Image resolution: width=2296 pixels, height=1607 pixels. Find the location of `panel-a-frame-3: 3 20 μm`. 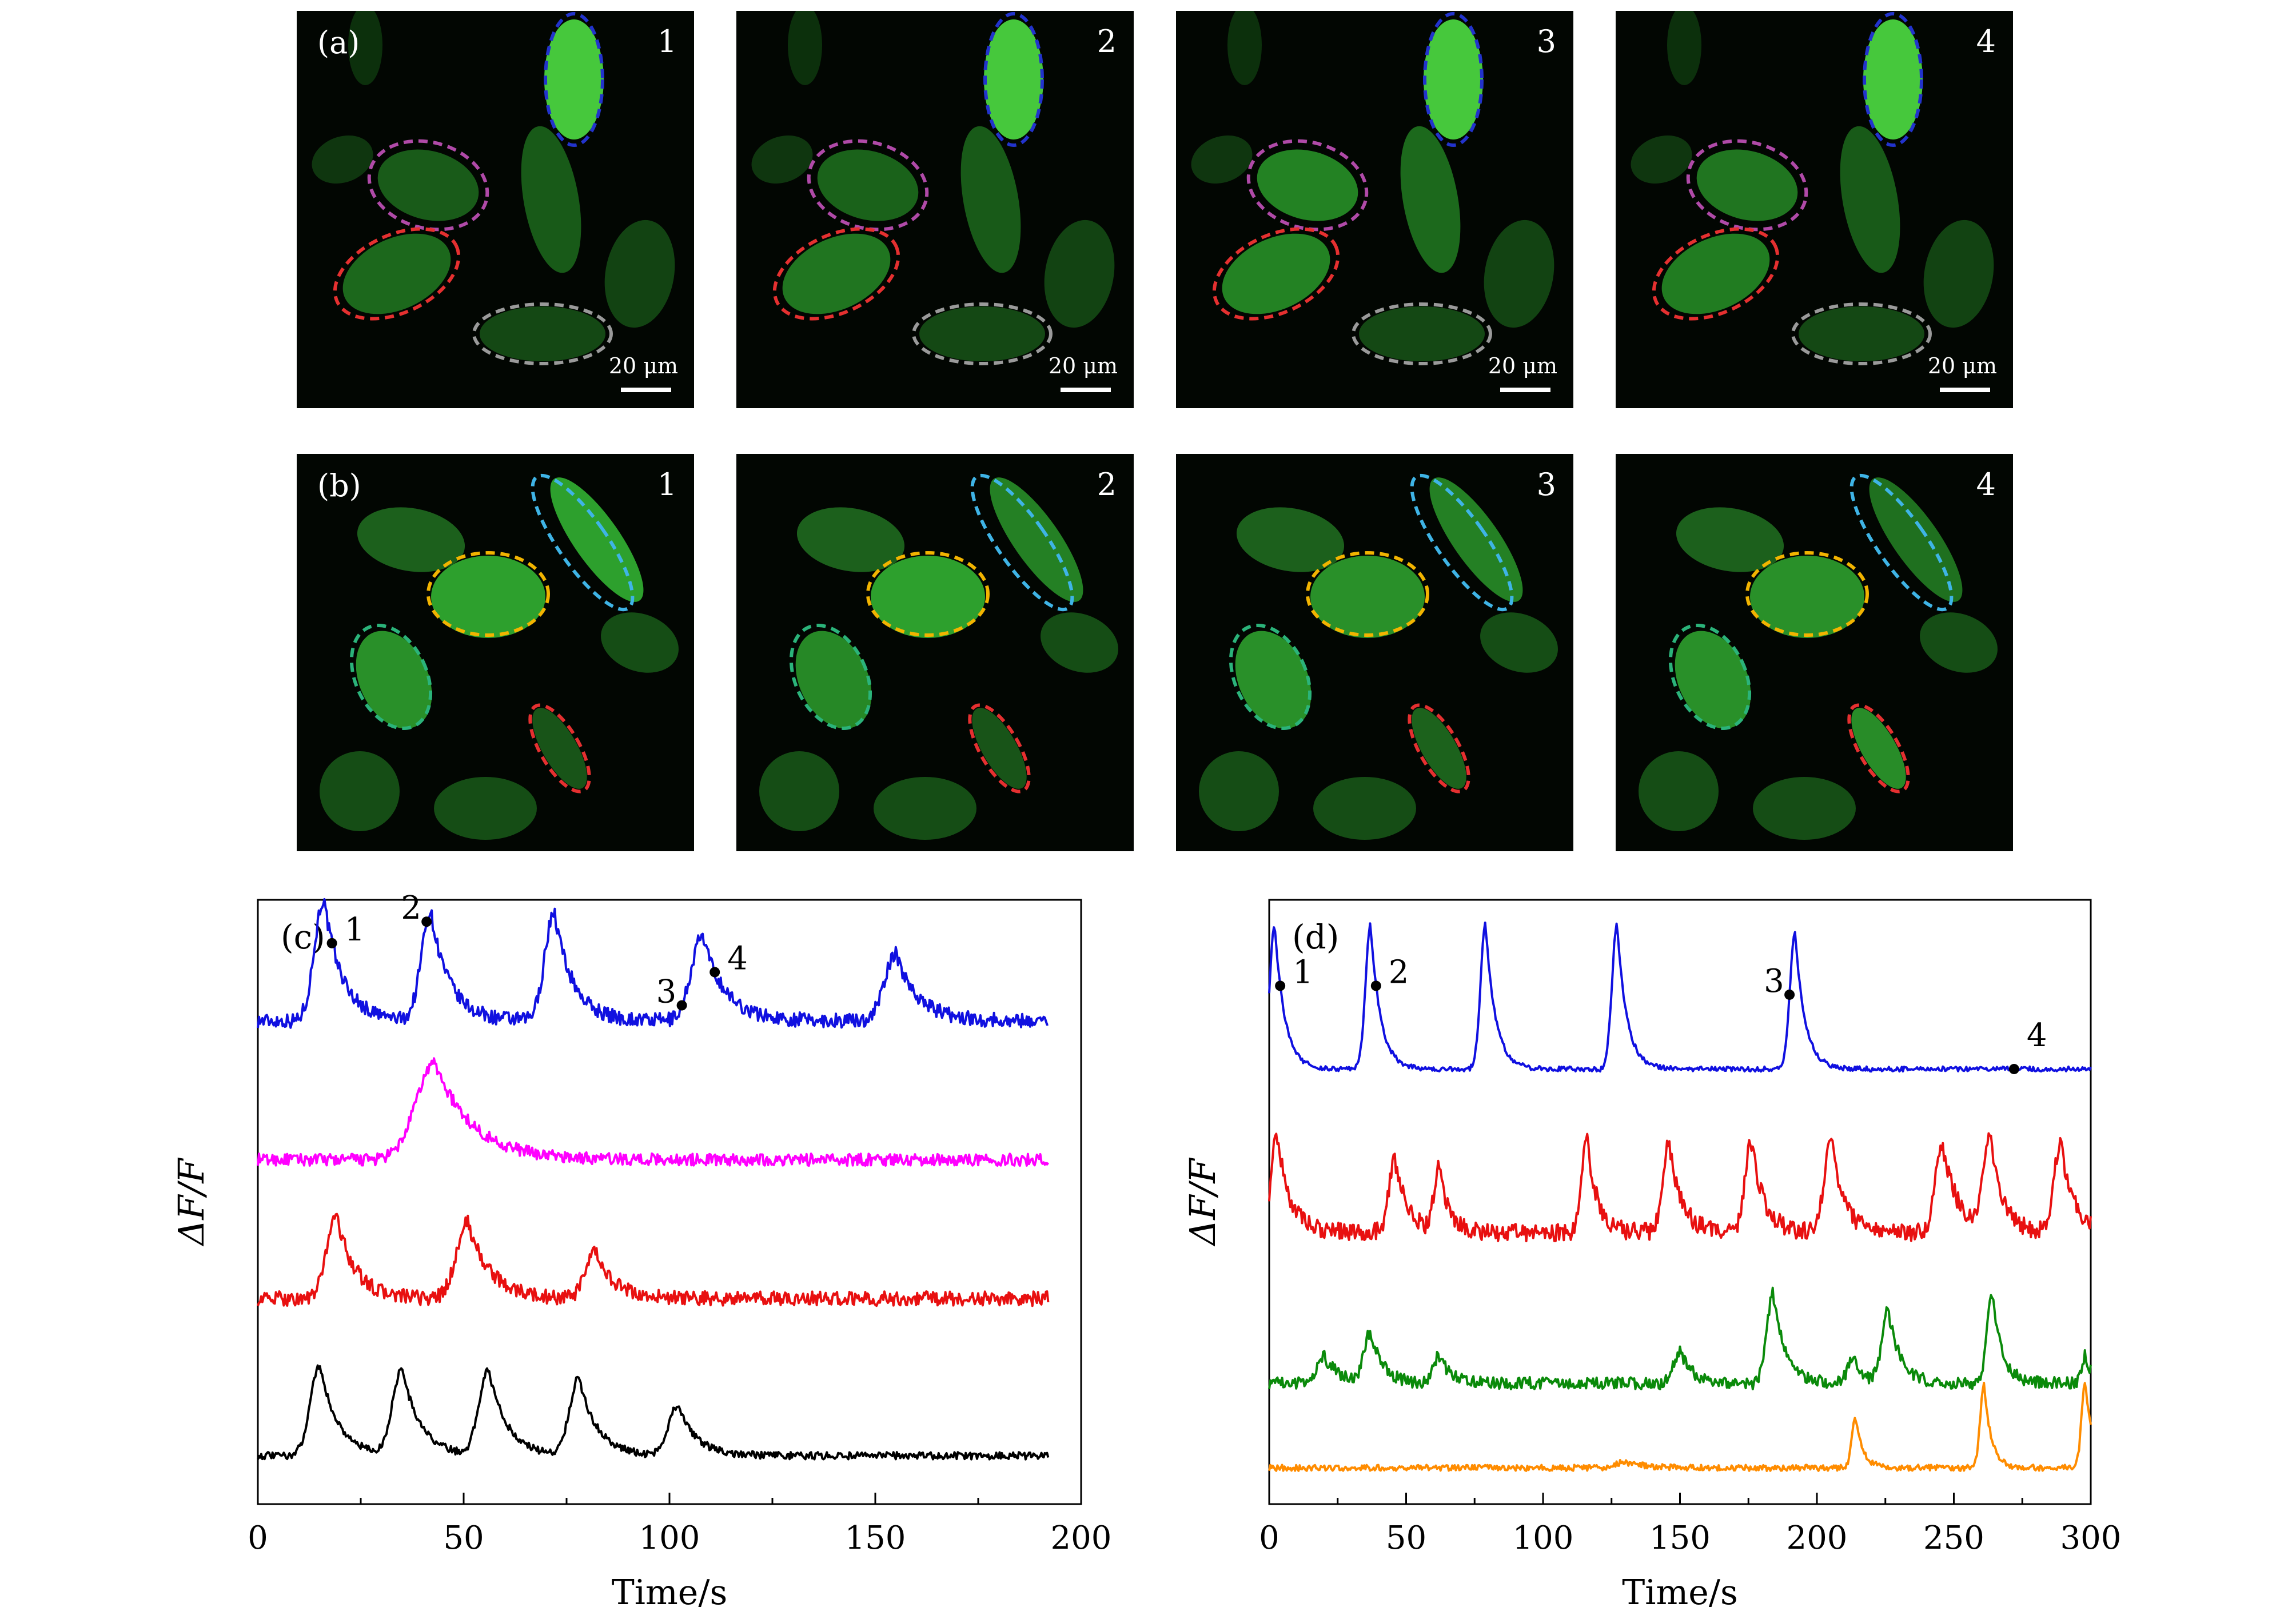

panel-a-frame-3: 3 20 μm is located at coordinates (1375, 209).